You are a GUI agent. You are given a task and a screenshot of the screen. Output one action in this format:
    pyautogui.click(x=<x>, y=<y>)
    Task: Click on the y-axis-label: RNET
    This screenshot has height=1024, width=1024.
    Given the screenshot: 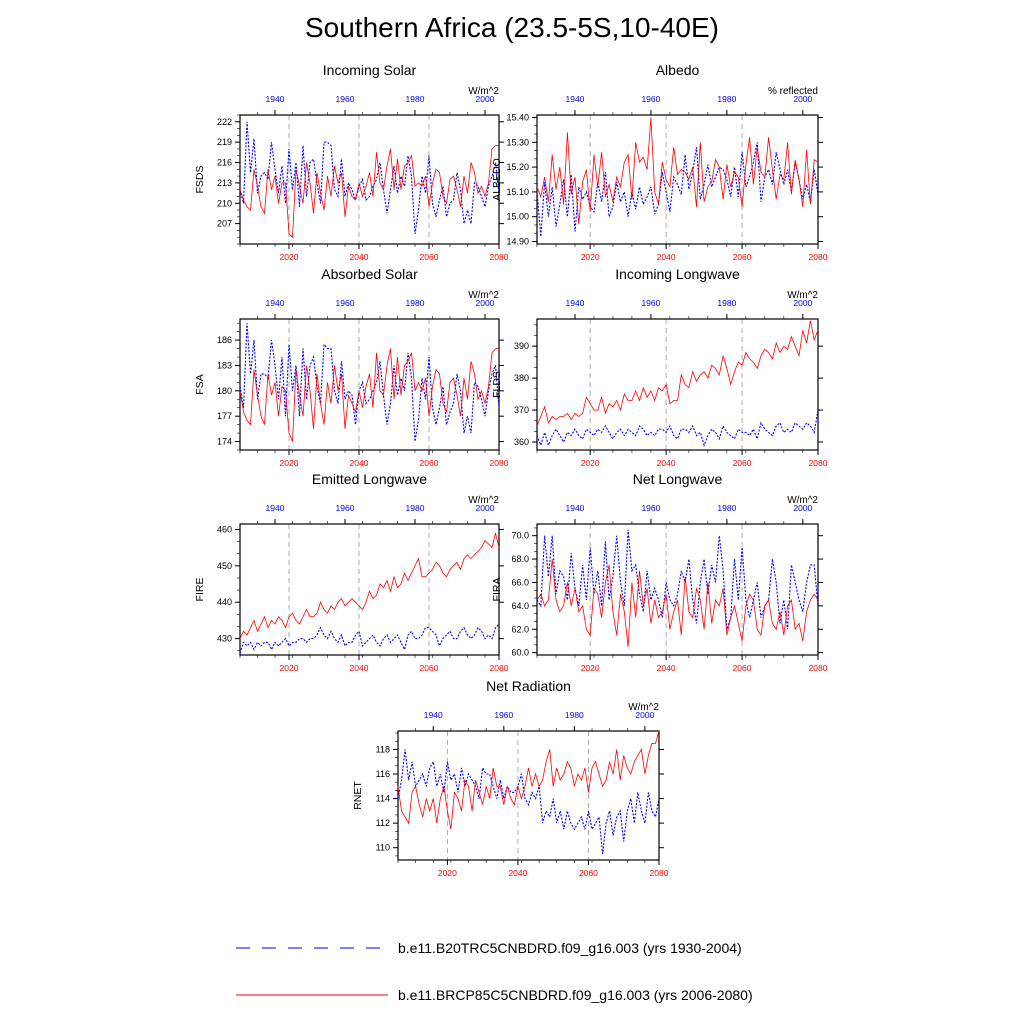 What is the action you would take?
    pyautogui.click(x=358, y=795)
    